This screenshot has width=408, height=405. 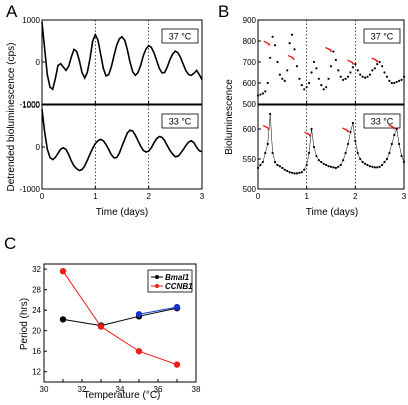 What do you see at coordinates (111, 62) in the screenshot?
I see `panel-a-subplot-0: 1000 0 -1000 37 °C` at bounding box center [111, 62].